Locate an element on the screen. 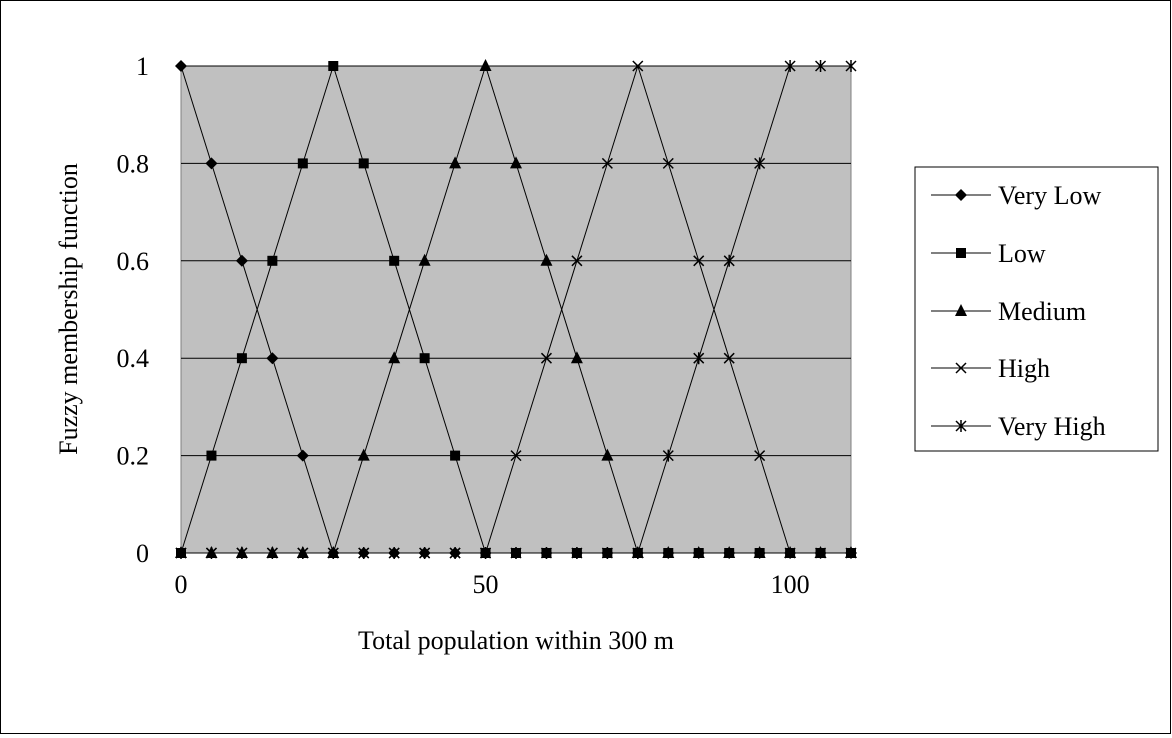 The width and height of the screenshot is (1172, 738). y-axis-label: Fuzzy membership function is located at coordinates (68, 309).